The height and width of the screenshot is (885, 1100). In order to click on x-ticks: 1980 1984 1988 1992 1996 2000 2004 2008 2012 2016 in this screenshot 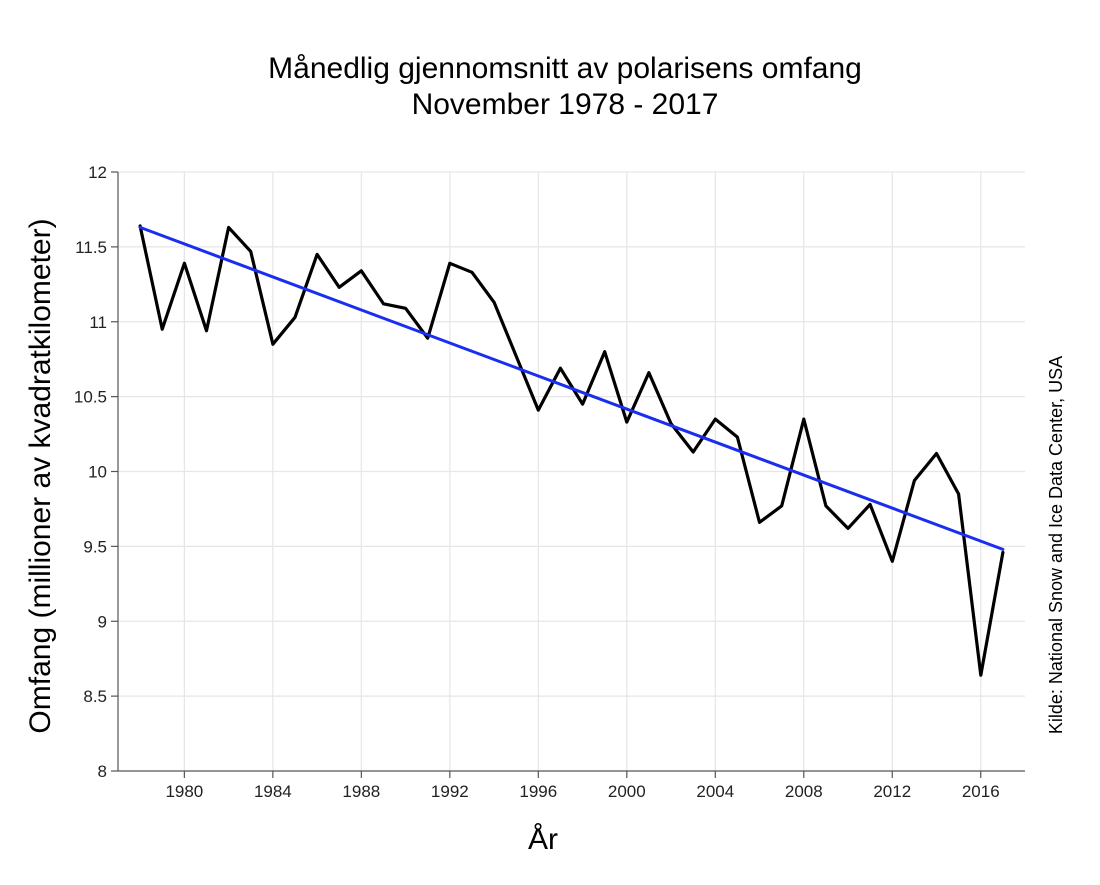, I will do `click(582, 786)`.